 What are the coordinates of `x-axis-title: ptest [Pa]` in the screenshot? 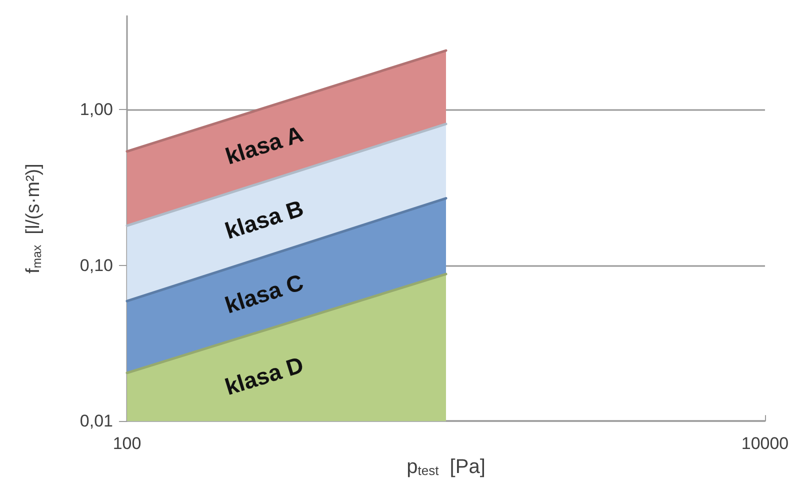 It's located at (446, 467).